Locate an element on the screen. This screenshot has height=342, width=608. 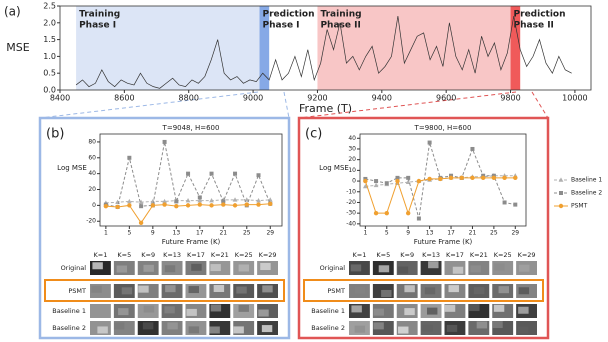
x-tick-label: 9000 is located at coordinates (253, 98).